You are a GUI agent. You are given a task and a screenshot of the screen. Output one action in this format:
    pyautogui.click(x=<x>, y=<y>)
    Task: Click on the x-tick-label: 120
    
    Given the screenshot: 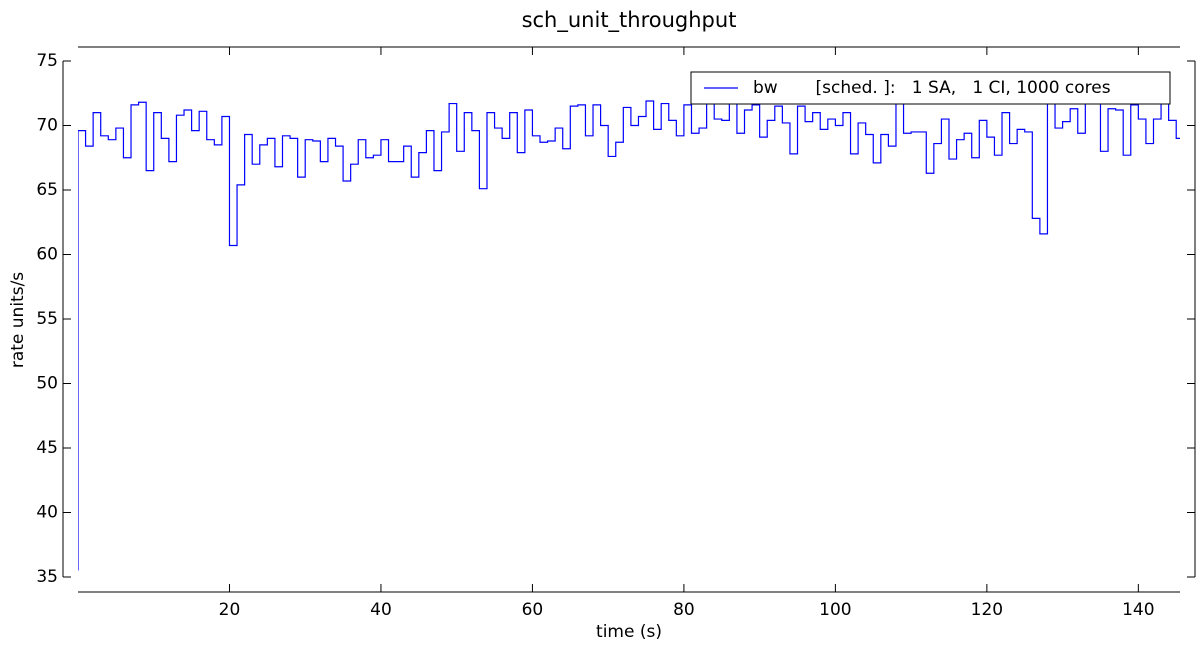 What is the action you would take?
    pyautogui.click(x=987, y=610)
    